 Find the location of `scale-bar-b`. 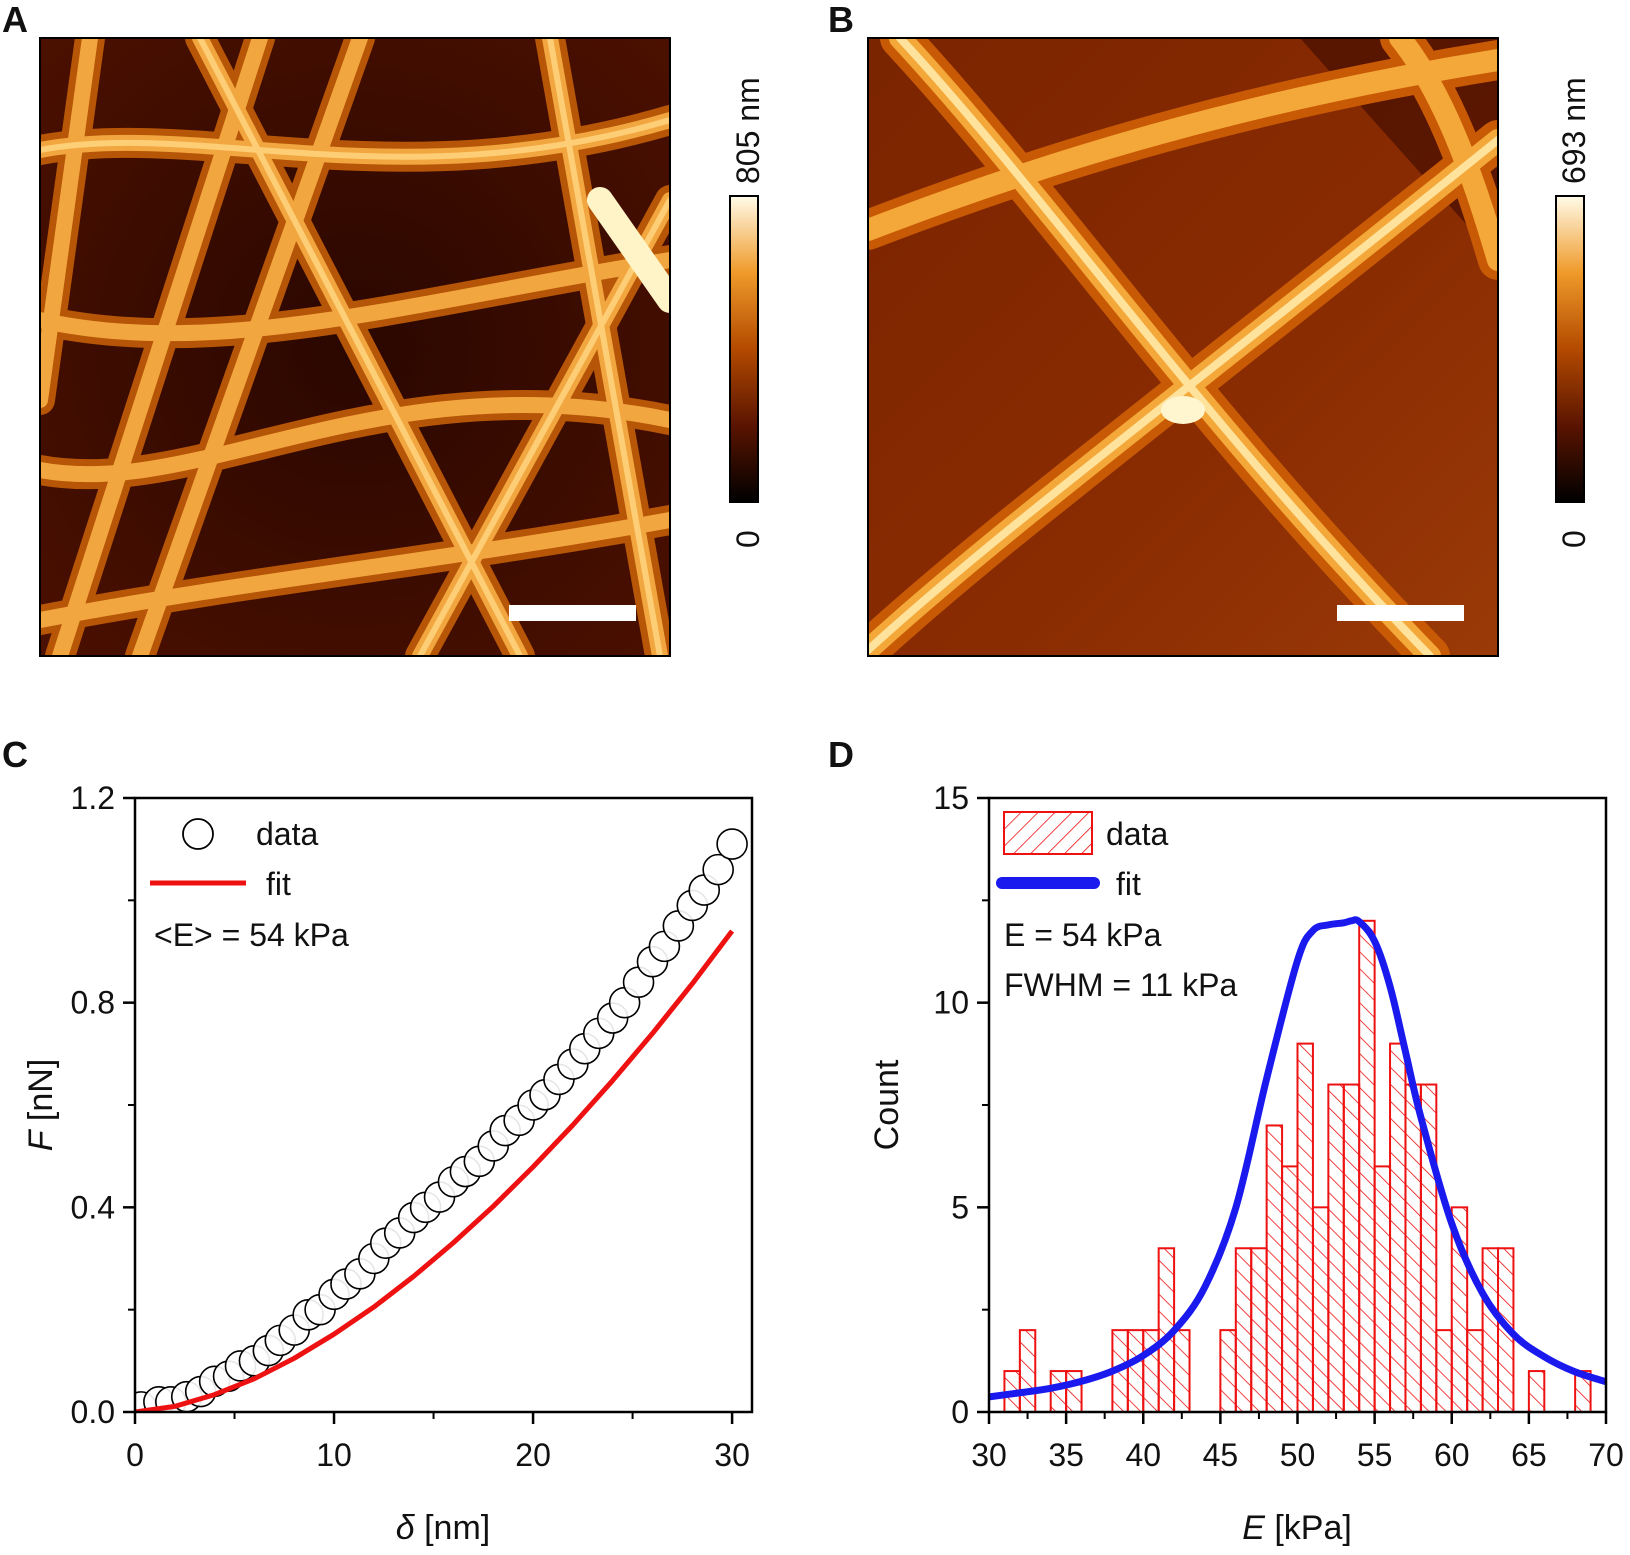

scale-bar-b is located at coordinates (1400, 613).